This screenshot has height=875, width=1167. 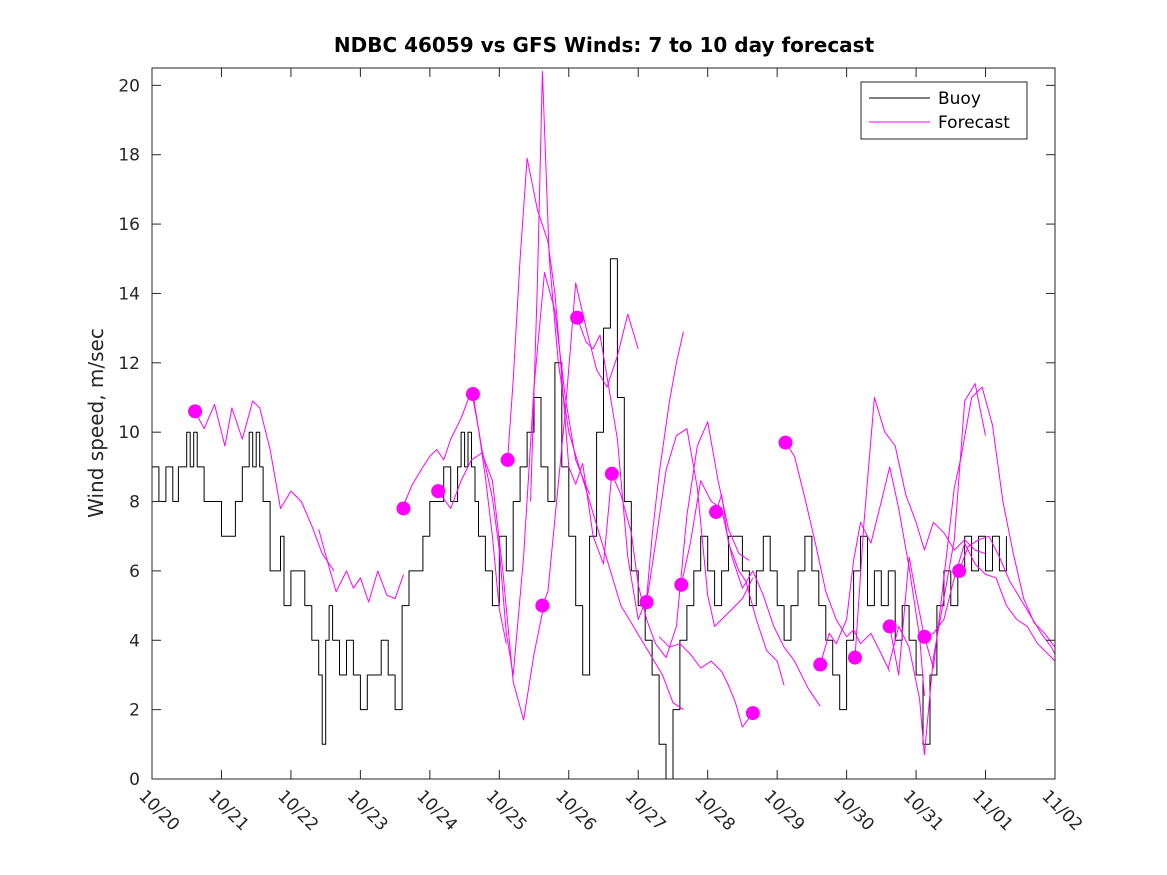 What do you see at coordinates (129, 433) in the screenshot?
I see `y-tick-label: 10` at bounding box center [129, 433].